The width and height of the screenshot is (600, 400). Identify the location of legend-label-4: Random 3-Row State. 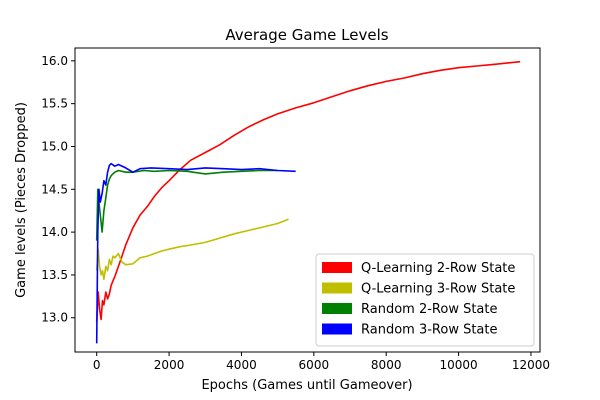
(429, 330).